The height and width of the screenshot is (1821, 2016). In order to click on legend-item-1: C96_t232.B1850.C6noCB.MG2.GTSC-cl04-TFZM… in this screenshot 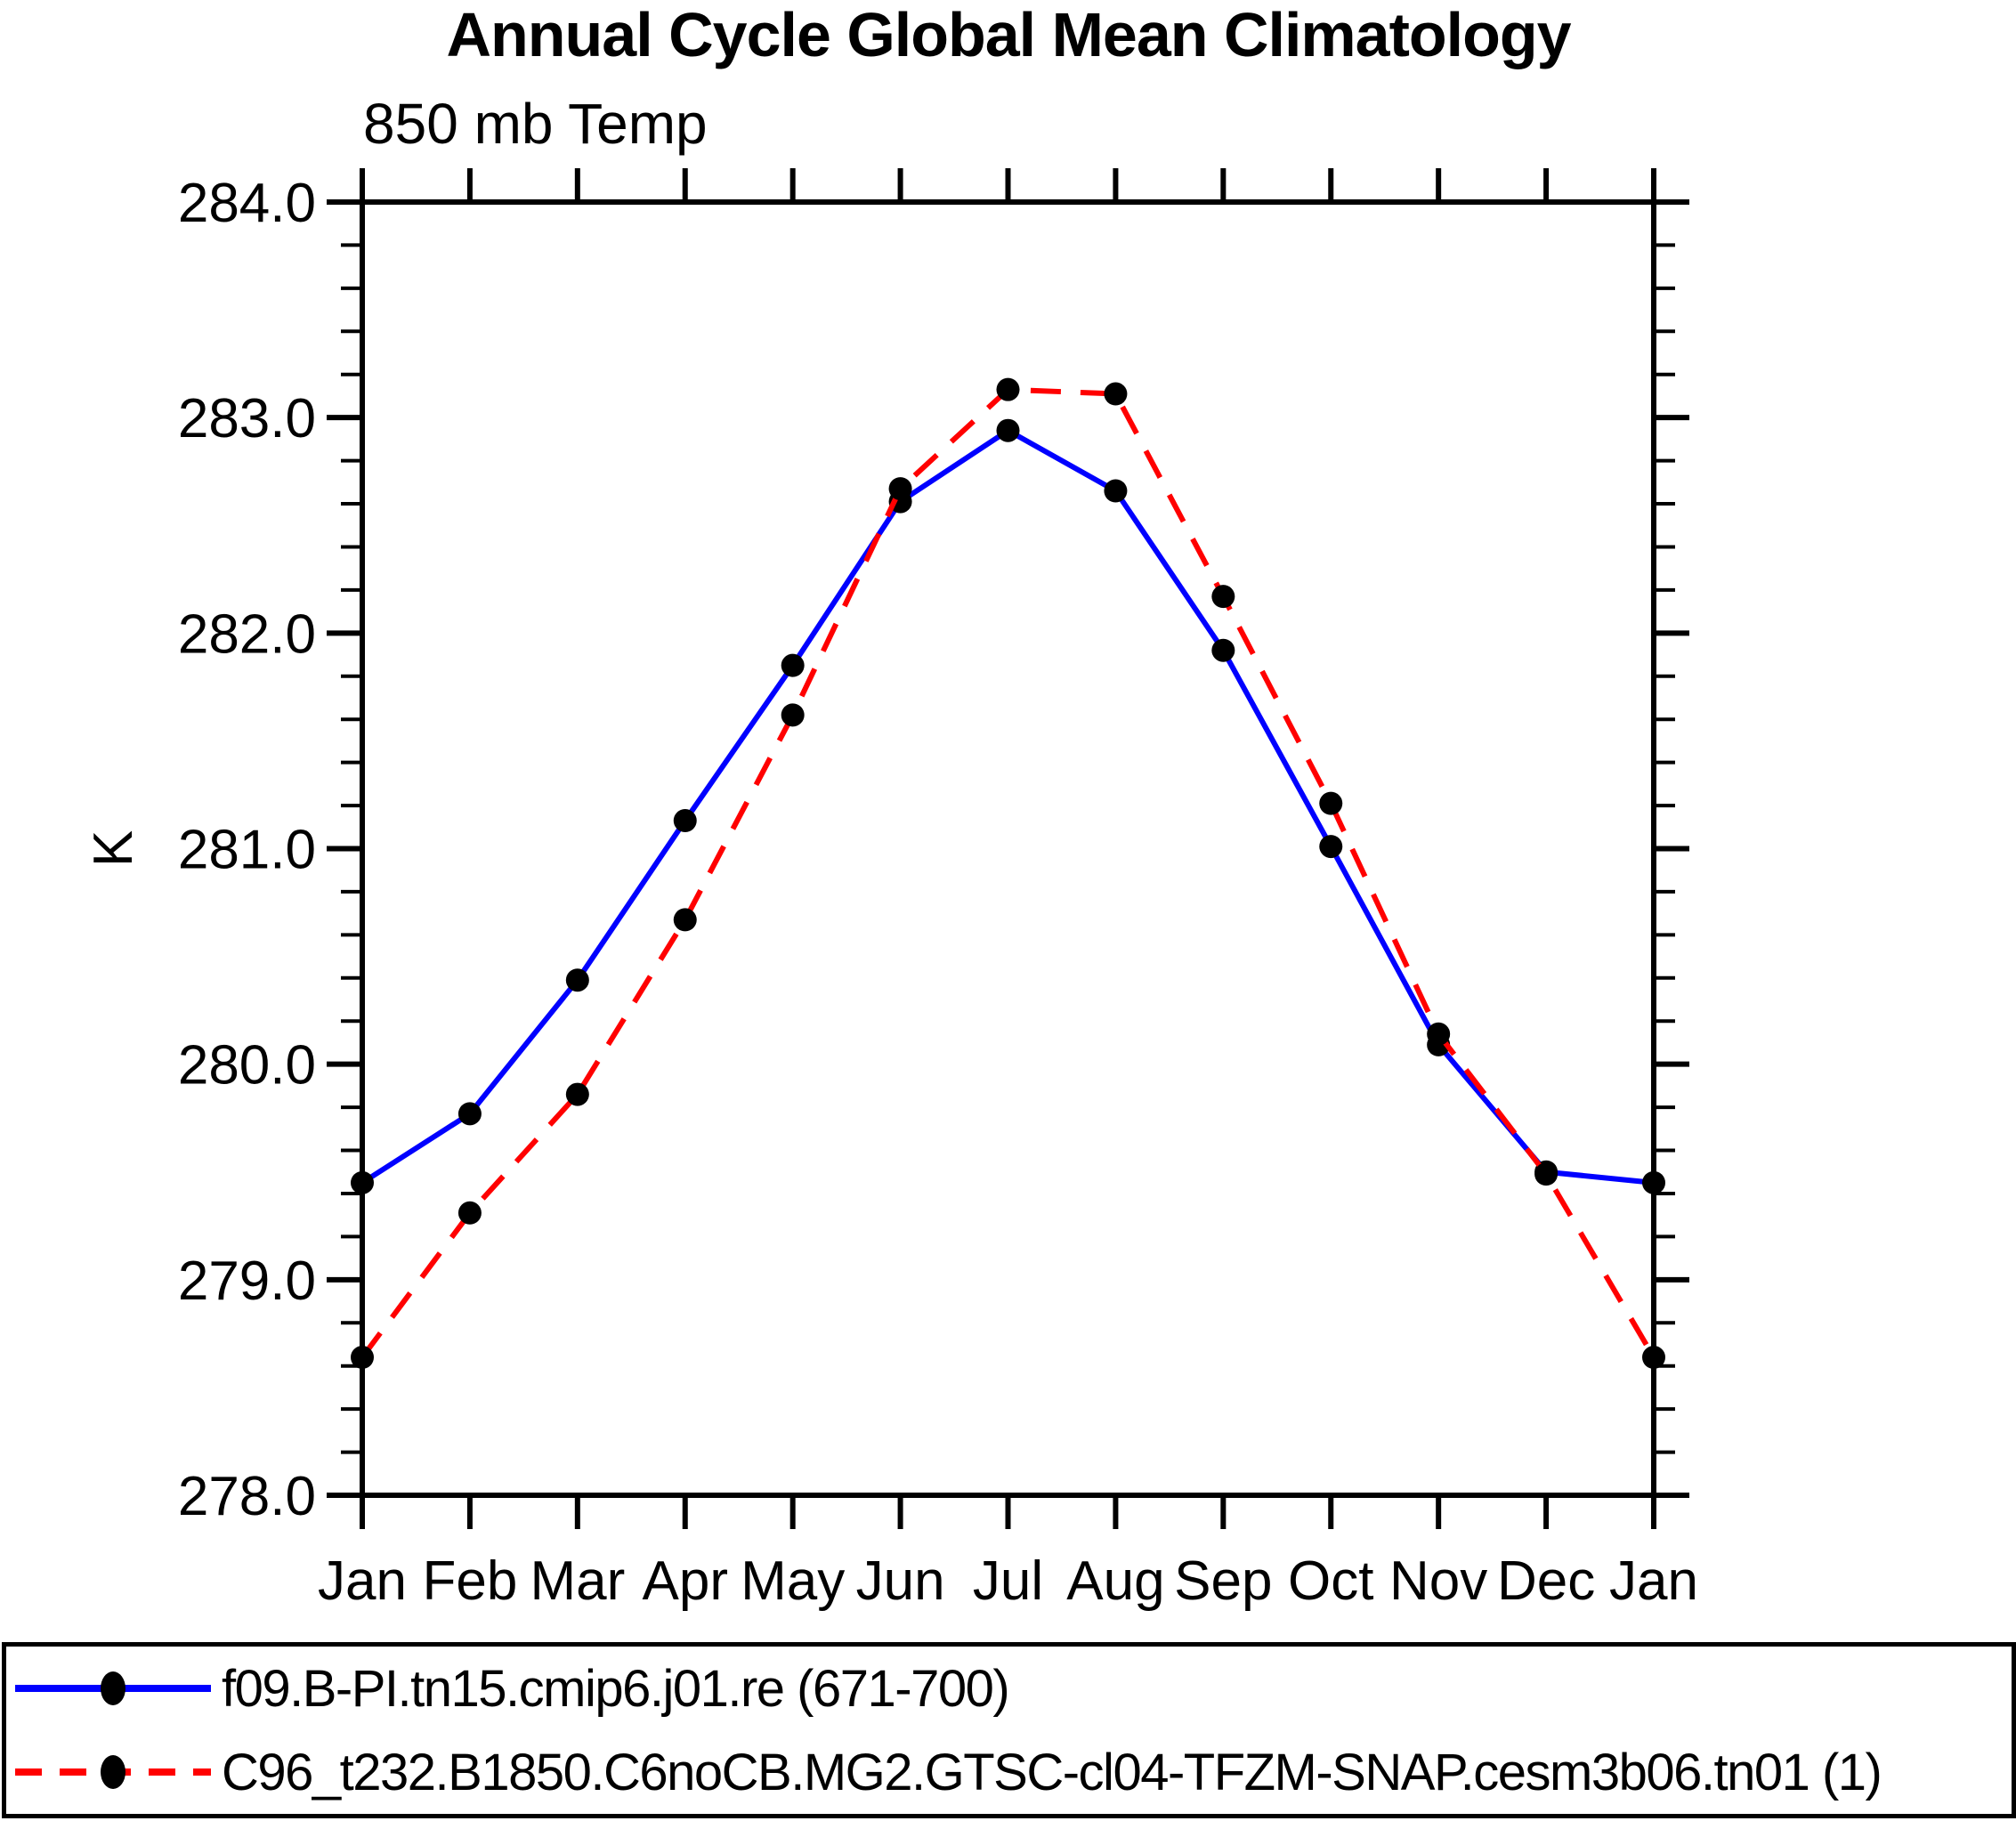, I will do `click(1009, 1772)`.